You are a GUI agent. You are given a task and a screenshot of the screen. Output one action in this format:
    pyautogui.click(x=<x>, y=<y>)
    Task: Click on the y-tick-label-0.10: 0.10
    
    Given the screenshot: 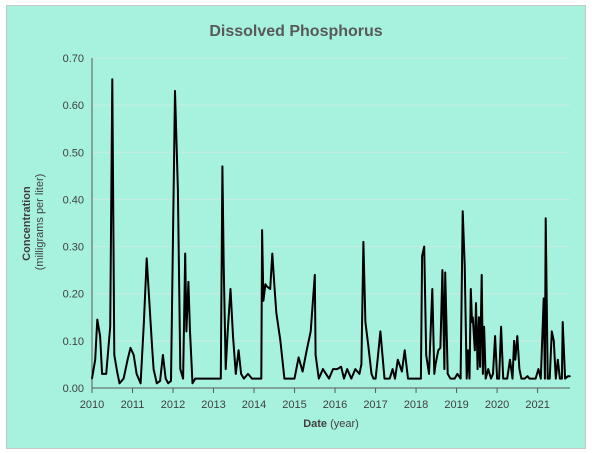 What is the action you would take?
    pyautogui.click(x=73, y=342)
    